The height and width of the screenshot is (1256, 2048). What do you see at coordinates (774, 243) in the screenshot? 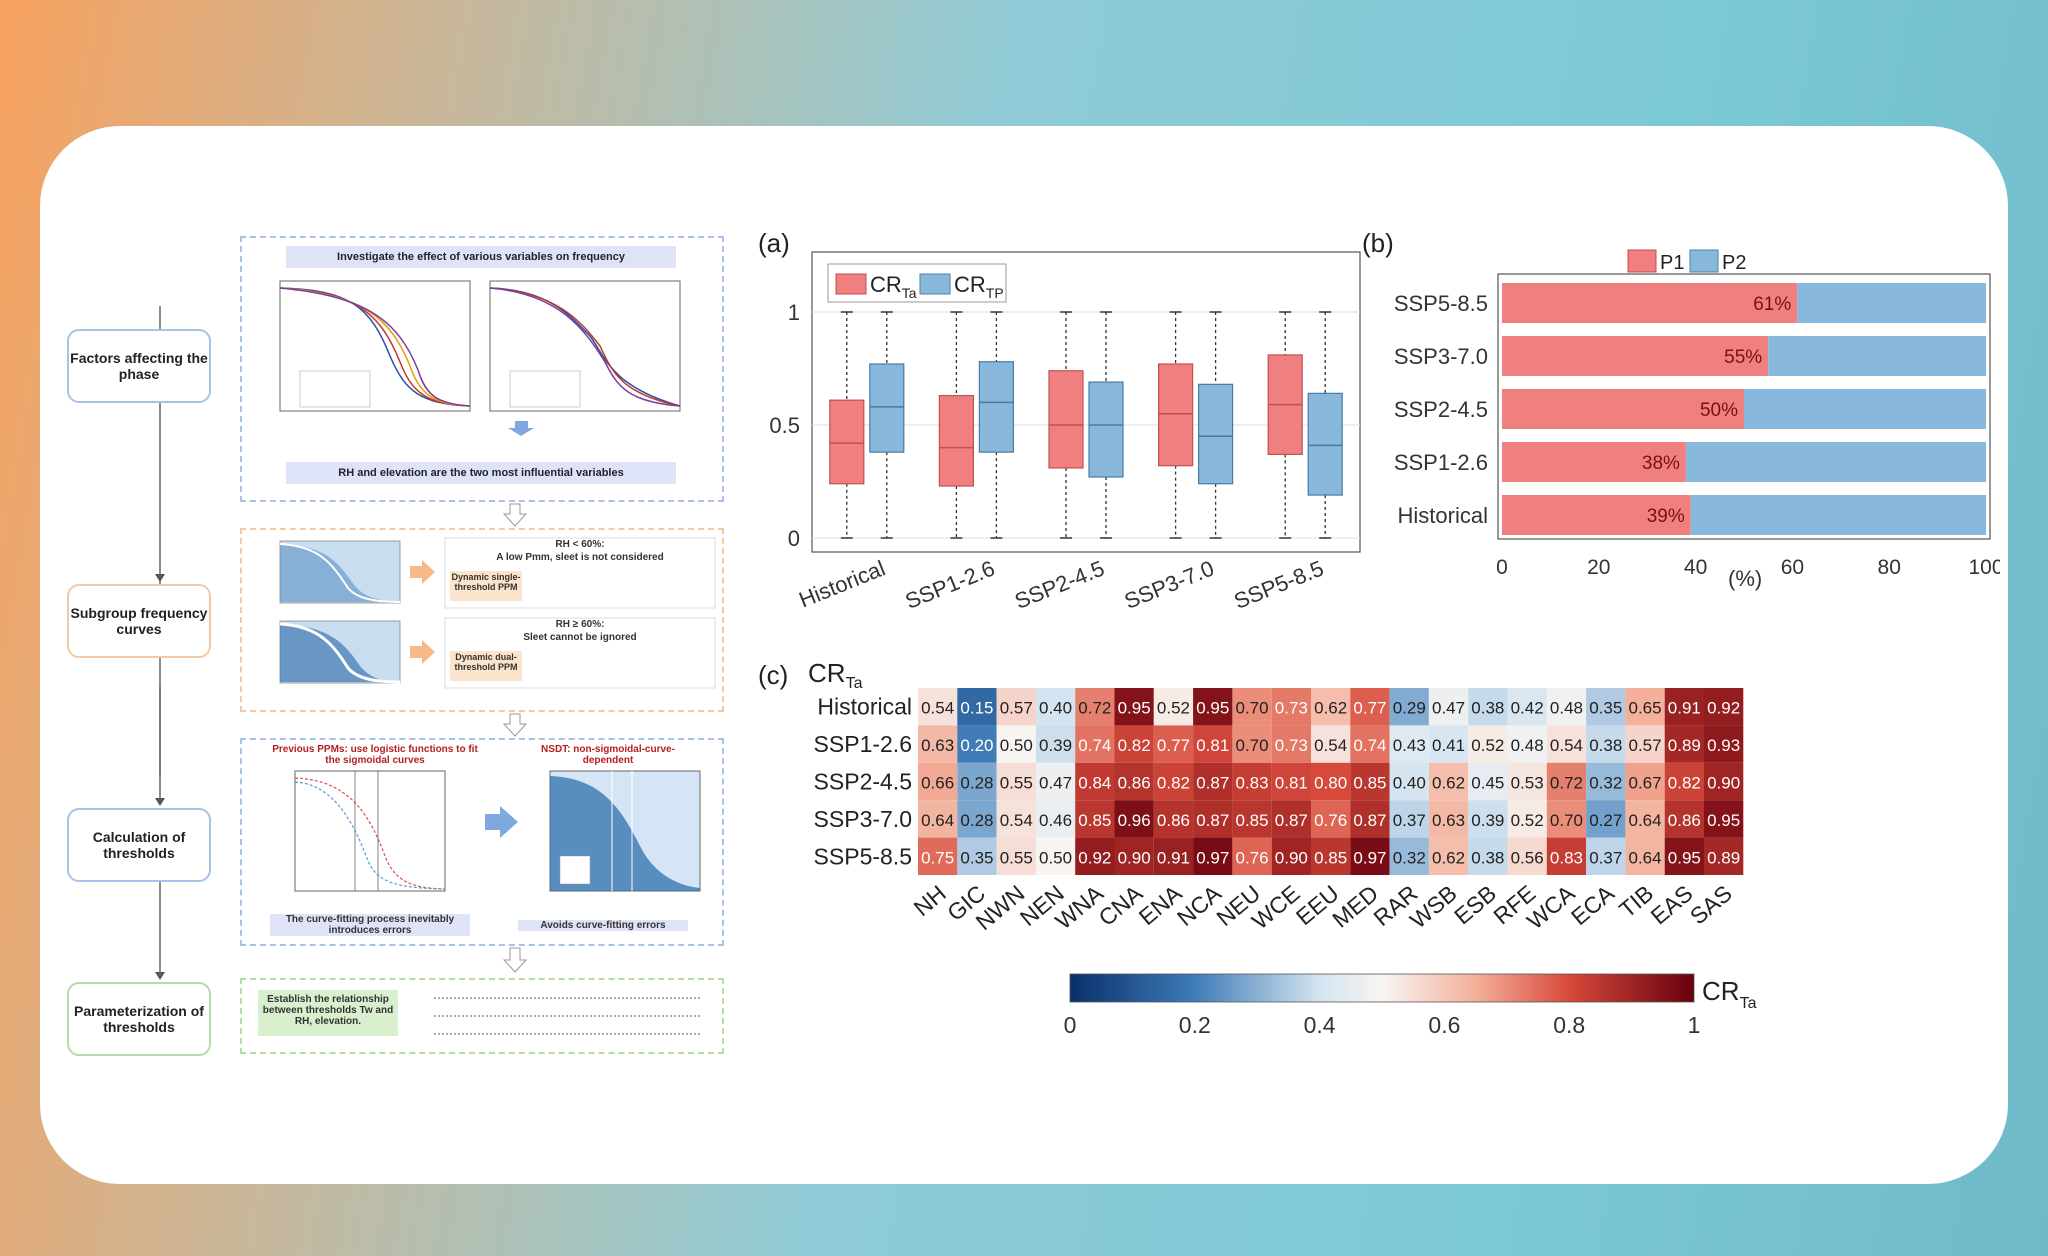
I see `panel-a-label: (a)` at bounding box center [774, 243].